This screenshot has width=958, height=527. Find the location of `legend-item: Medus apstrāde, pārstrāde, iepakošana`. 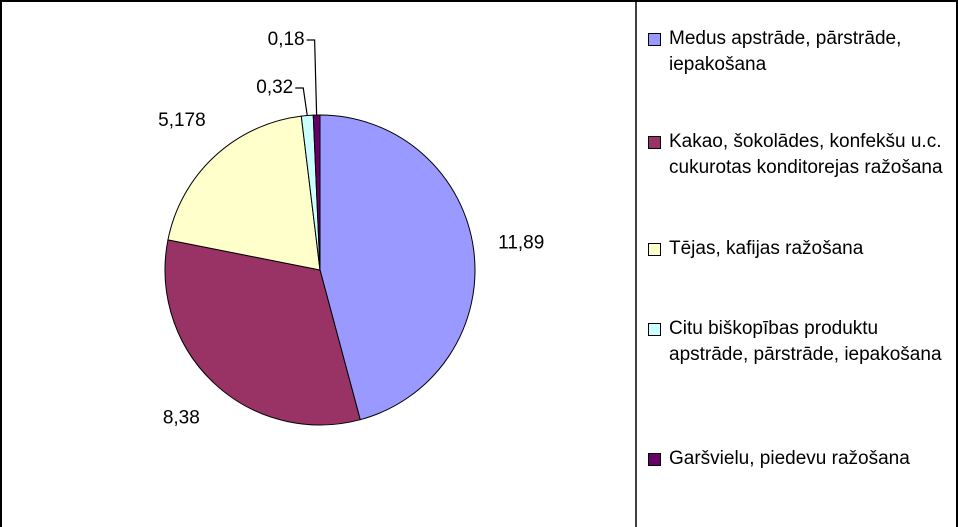

legend-item: Medus apstrāde, pārstrāde, iepakošana is located at coordinates (800, 52).